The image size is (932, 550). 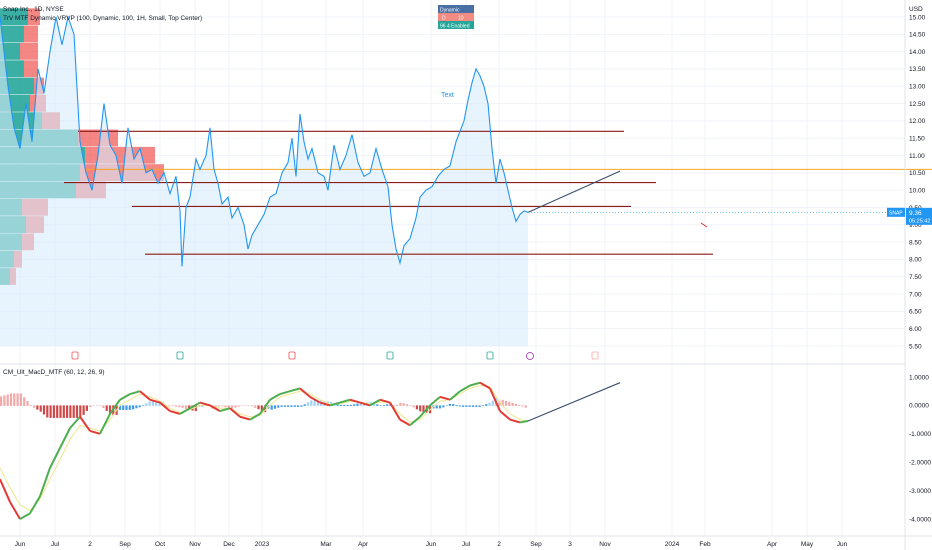 What do you see at coordinates (605, 544) in the screenshot?
I see `time-label: Nov` at bounding box center [605, 544].